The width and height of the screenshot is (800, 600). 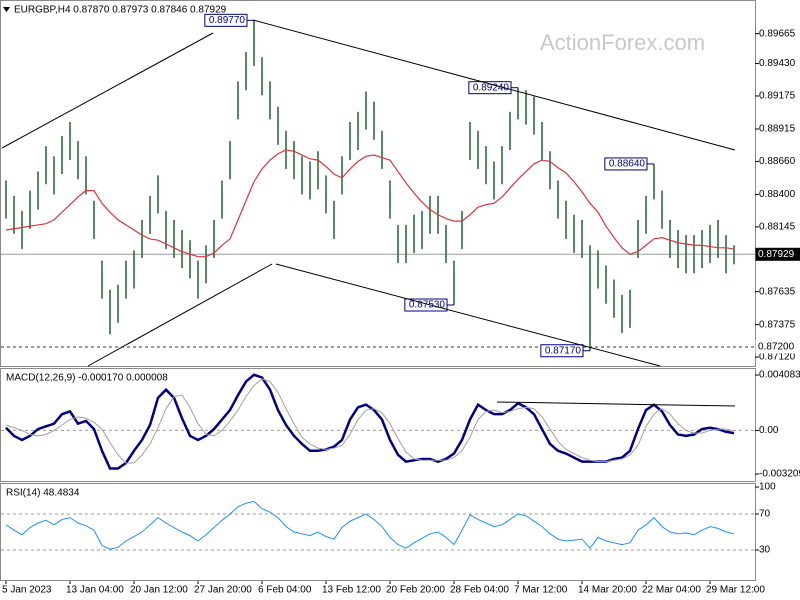 What do you see at coordinates (777, 63) in the screenshot?
I see `y-tick-label: 0.89430` at bounding box center [777, 63].